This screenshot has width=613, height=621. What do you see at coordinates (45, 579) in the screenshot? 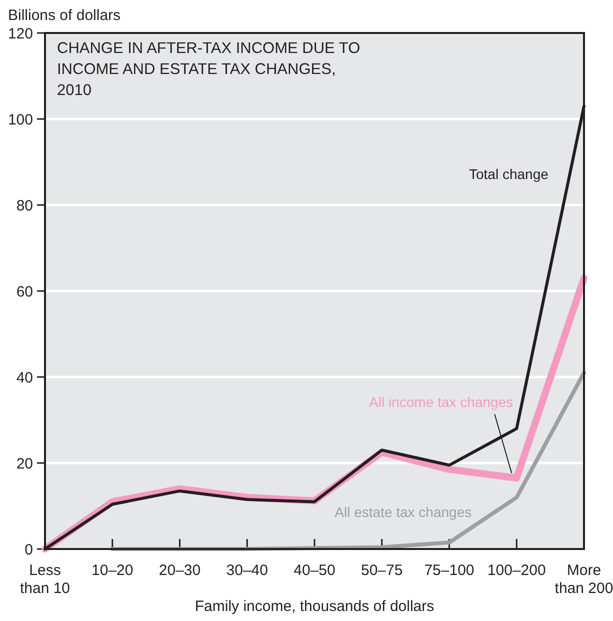
I see `x-tick-label: Less than 10` at bounding box center [45, 579].